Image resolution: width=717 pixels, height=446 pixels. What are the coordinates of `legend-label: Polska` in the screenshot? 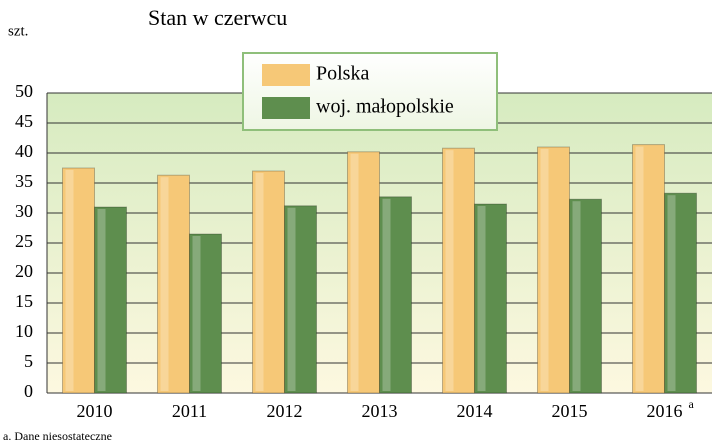 It's located at (342, 74).